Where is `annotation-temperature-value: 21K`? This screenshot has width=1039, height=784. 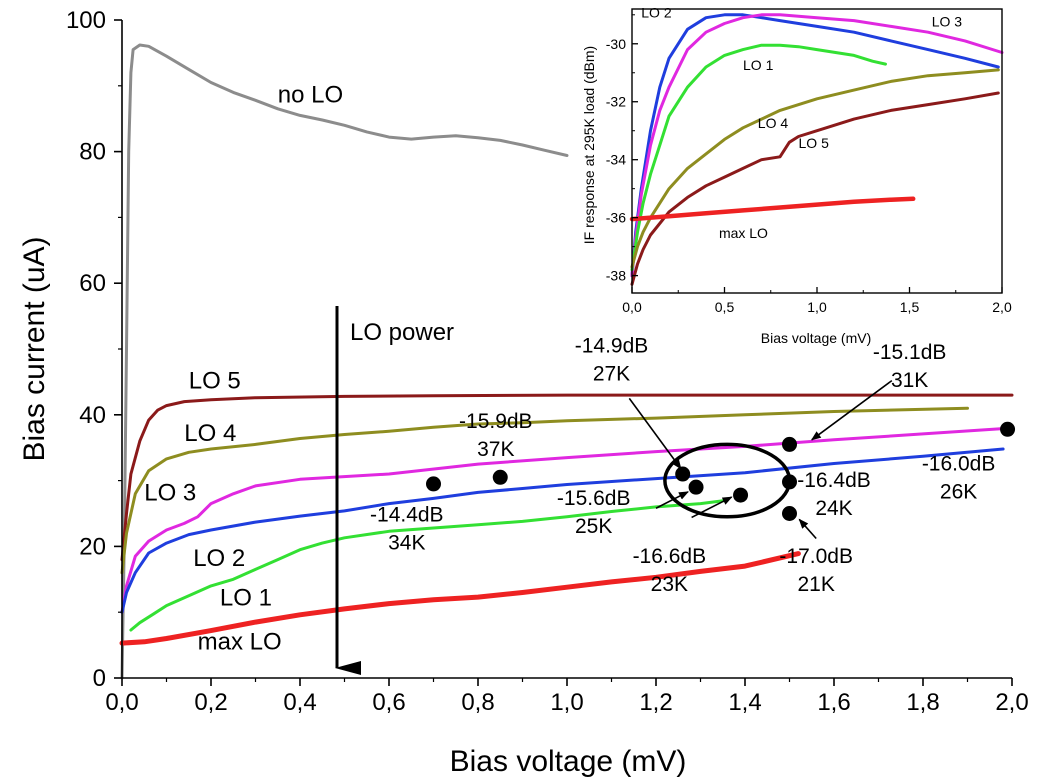
annotation-temperature-value: 21K is located at coordinates (816, 584).